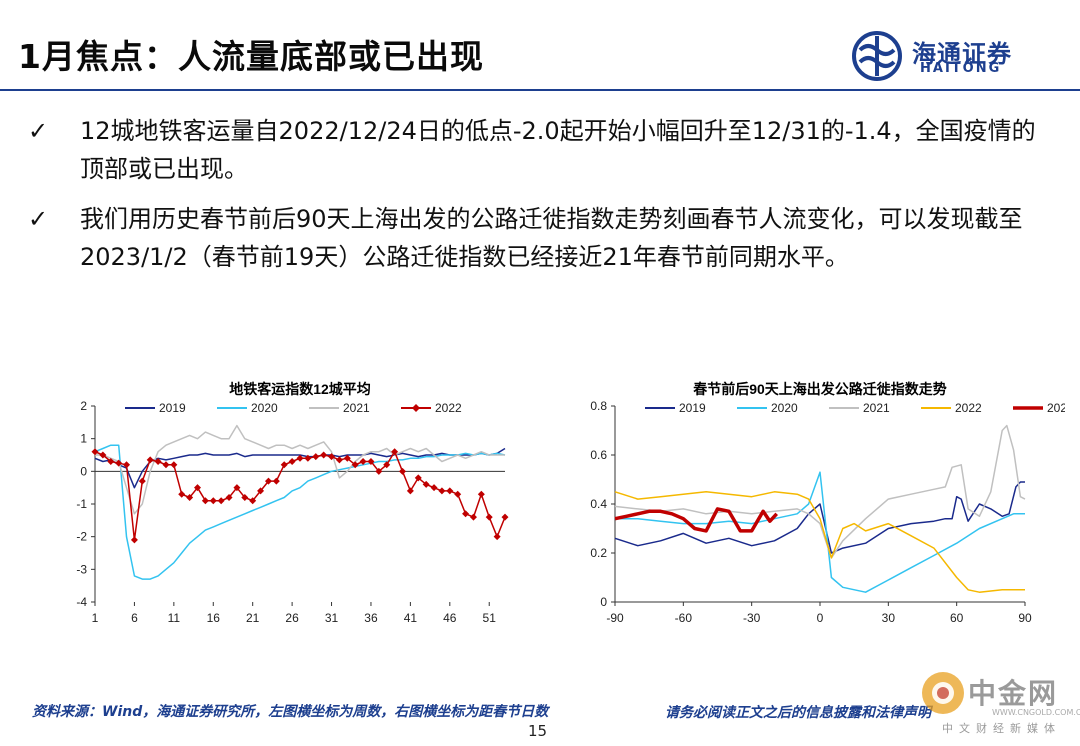 Image resolution: width=1080 pixels, height=746 pixels. I want to click on y-tick-label: 2, so click(83, 406).